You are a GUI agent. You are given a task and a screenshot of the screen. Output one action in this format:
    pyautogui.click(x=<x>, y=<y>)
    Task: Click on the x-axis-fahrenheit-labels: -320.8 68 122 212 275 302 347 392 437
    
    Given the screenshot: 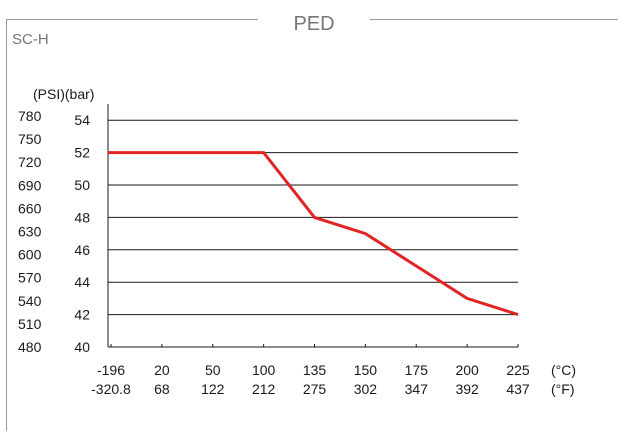 What is the action you would take?
    pyautogui.click(x=310, y=389)
    